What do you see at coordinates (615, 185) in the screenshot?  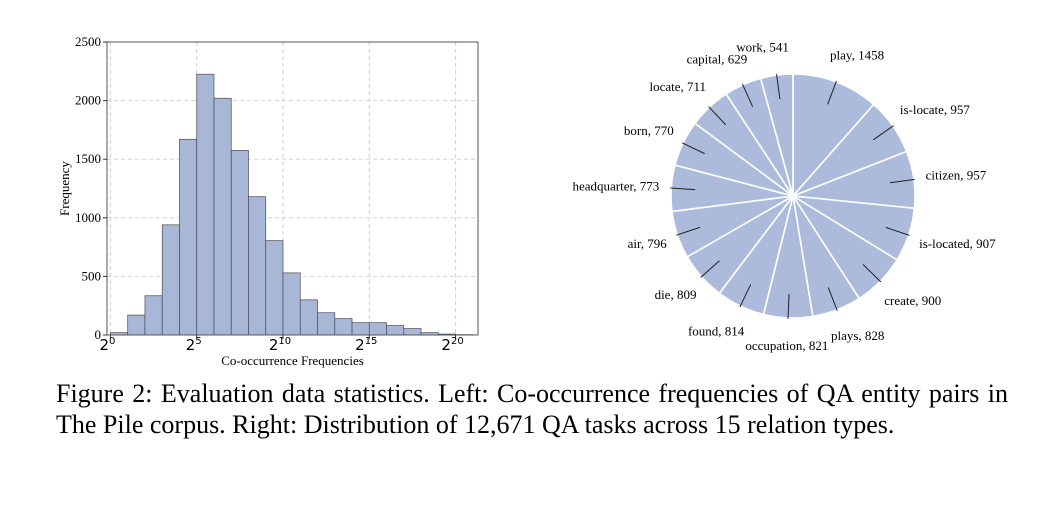 I see `pie-label-headquarter: headquarter, 773` at bounding box center [615, 185].